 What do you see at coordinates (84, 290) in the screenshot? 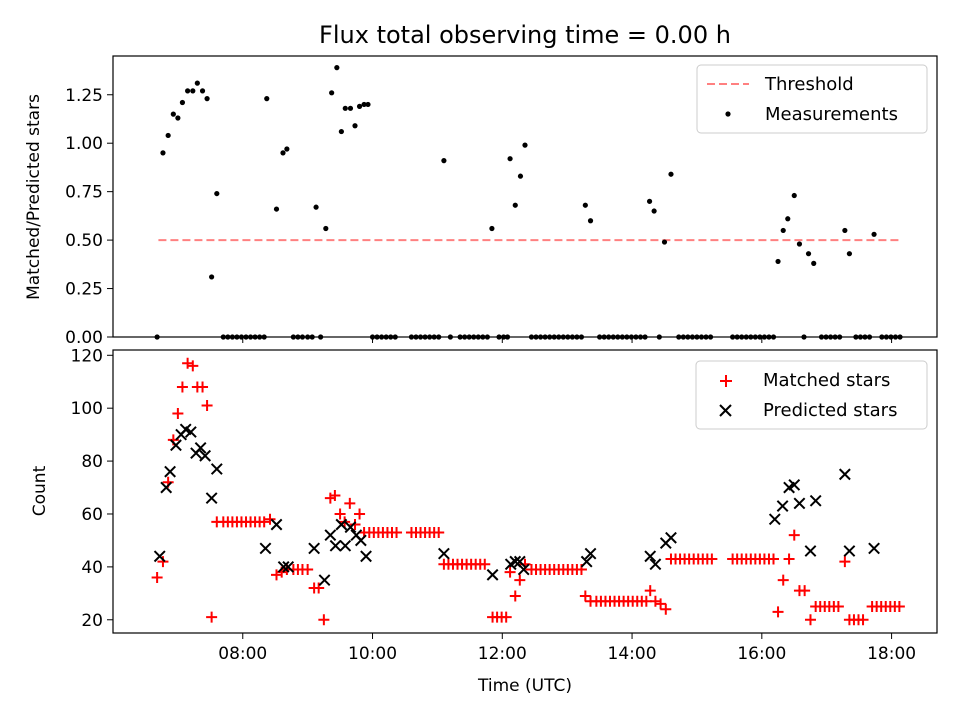
I see `ratio-y-tick-label: 0.25` at bounding box center [84, 290].